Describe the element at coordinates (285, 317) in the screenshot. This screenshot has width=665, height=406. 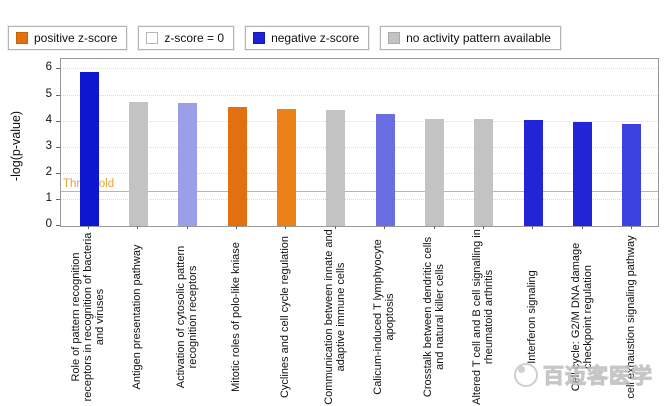
I see `x-axis-label: Cyclines and cell cycle regulation` at that location.